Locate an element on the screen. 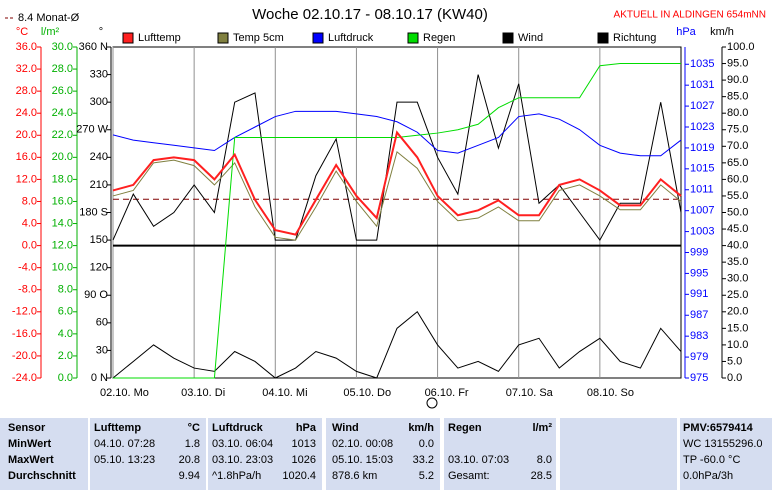 The width and height of the screenshot is (772, 490). table-cell: MaxWert is located at coordinates (31, 460).